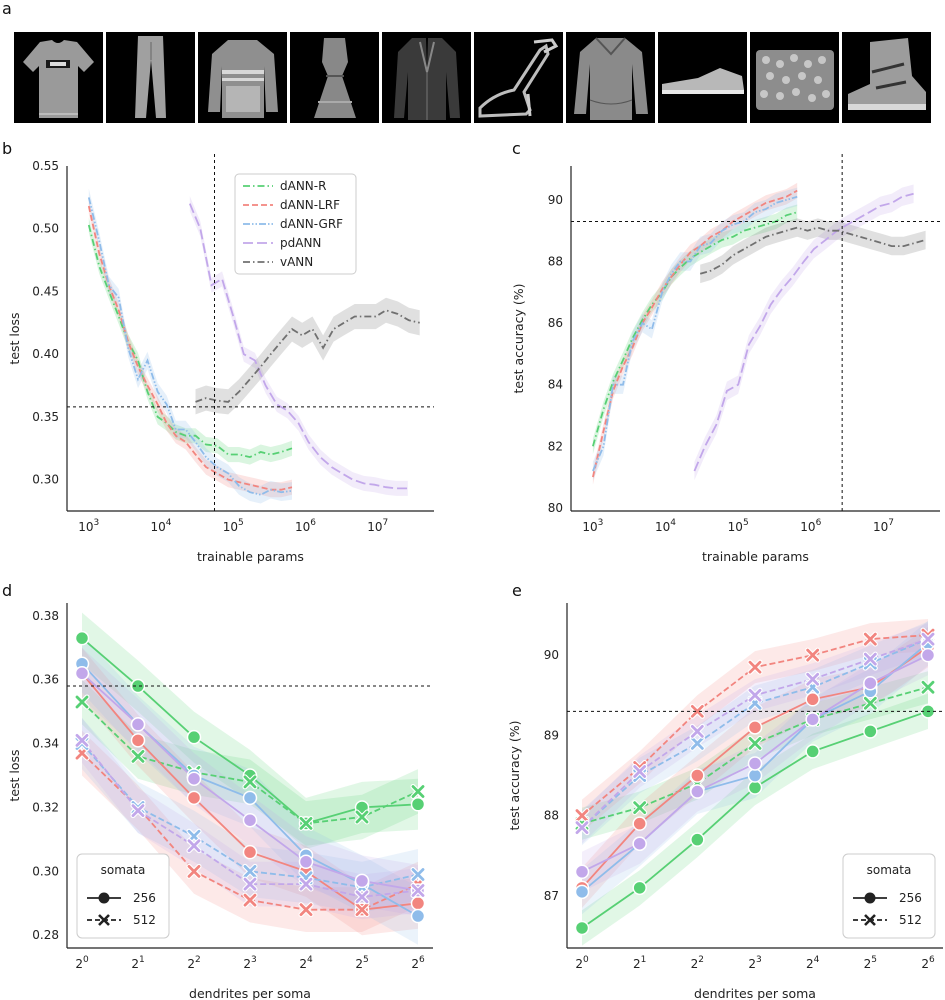  What do you see at coordinates (555, 261) in the screenshot?
I see `c-ytick-label: 88` at bounding box center [555, 261].